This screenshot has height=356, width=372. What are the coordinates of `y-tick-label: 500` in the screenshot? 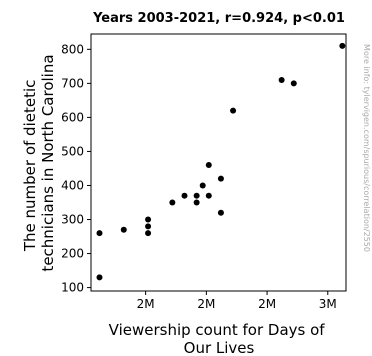 It's located at (72, 151).